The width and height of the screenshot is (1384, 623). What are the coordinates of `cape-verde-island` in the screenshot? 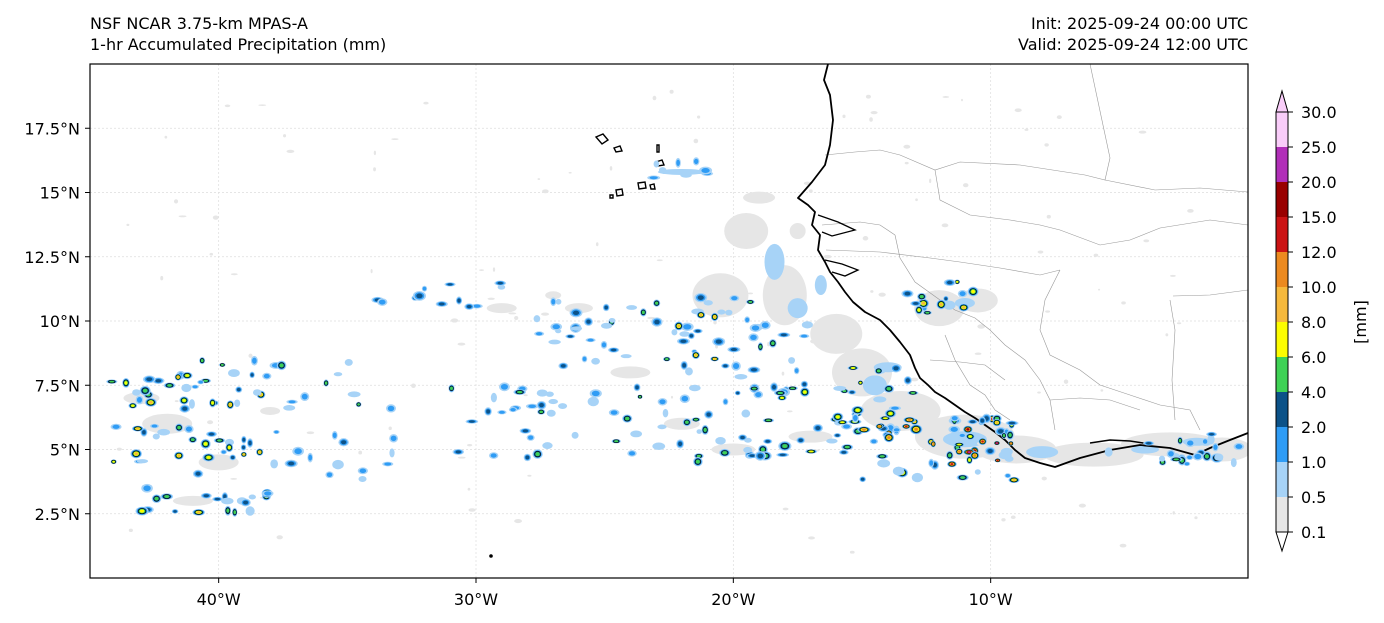 It's located at (658, 148).